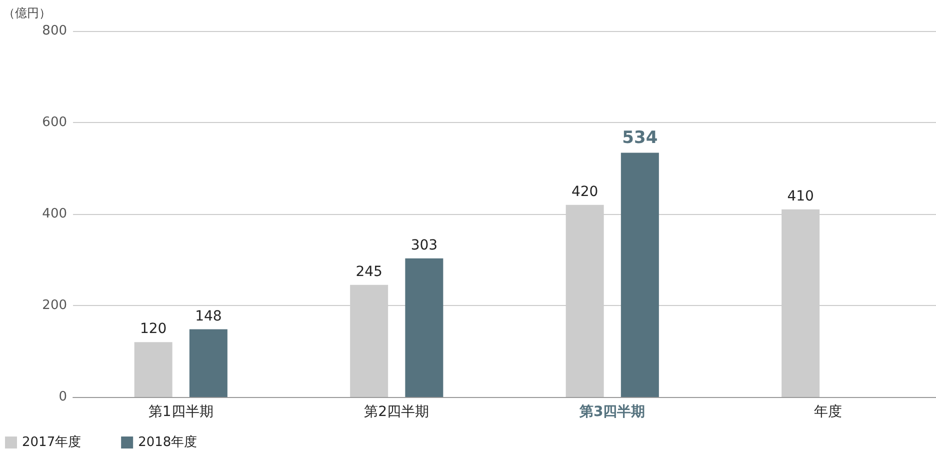  I want to click on y-tick-label: 600, so click(54, 122).